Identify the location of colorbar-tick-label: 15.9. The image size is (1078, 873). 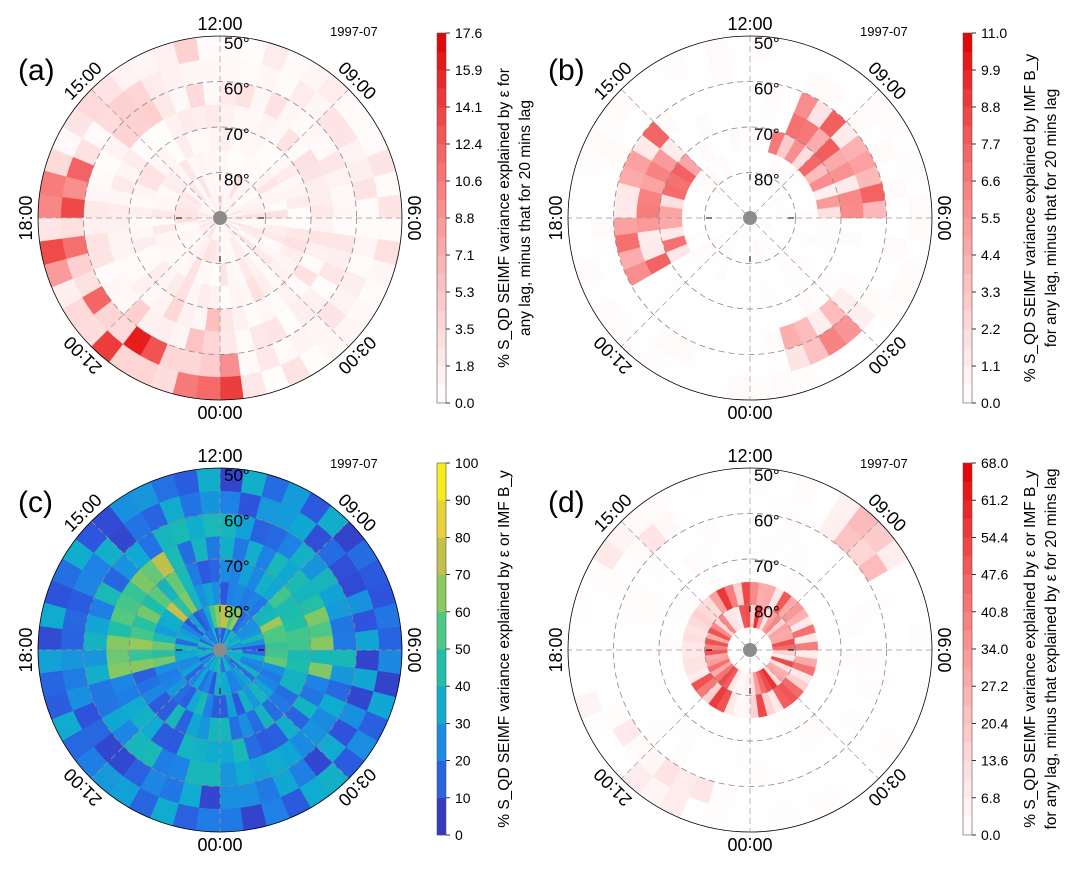
(468, 70).